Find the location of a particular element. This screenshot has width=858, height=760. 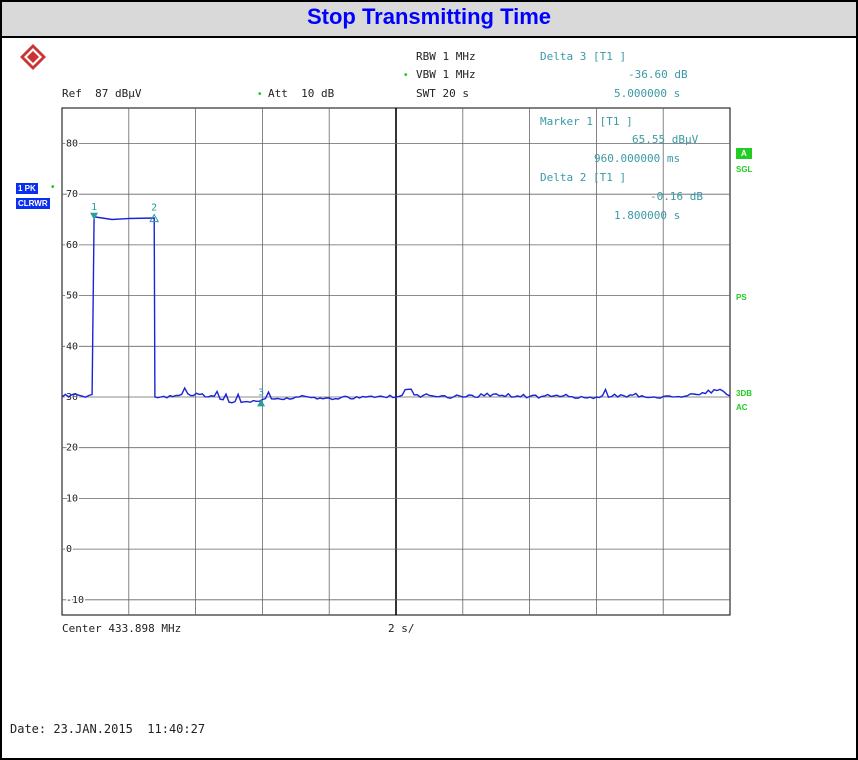

delta3-label: Delta 3 [T1 ] is located at coordinates (583, 56).